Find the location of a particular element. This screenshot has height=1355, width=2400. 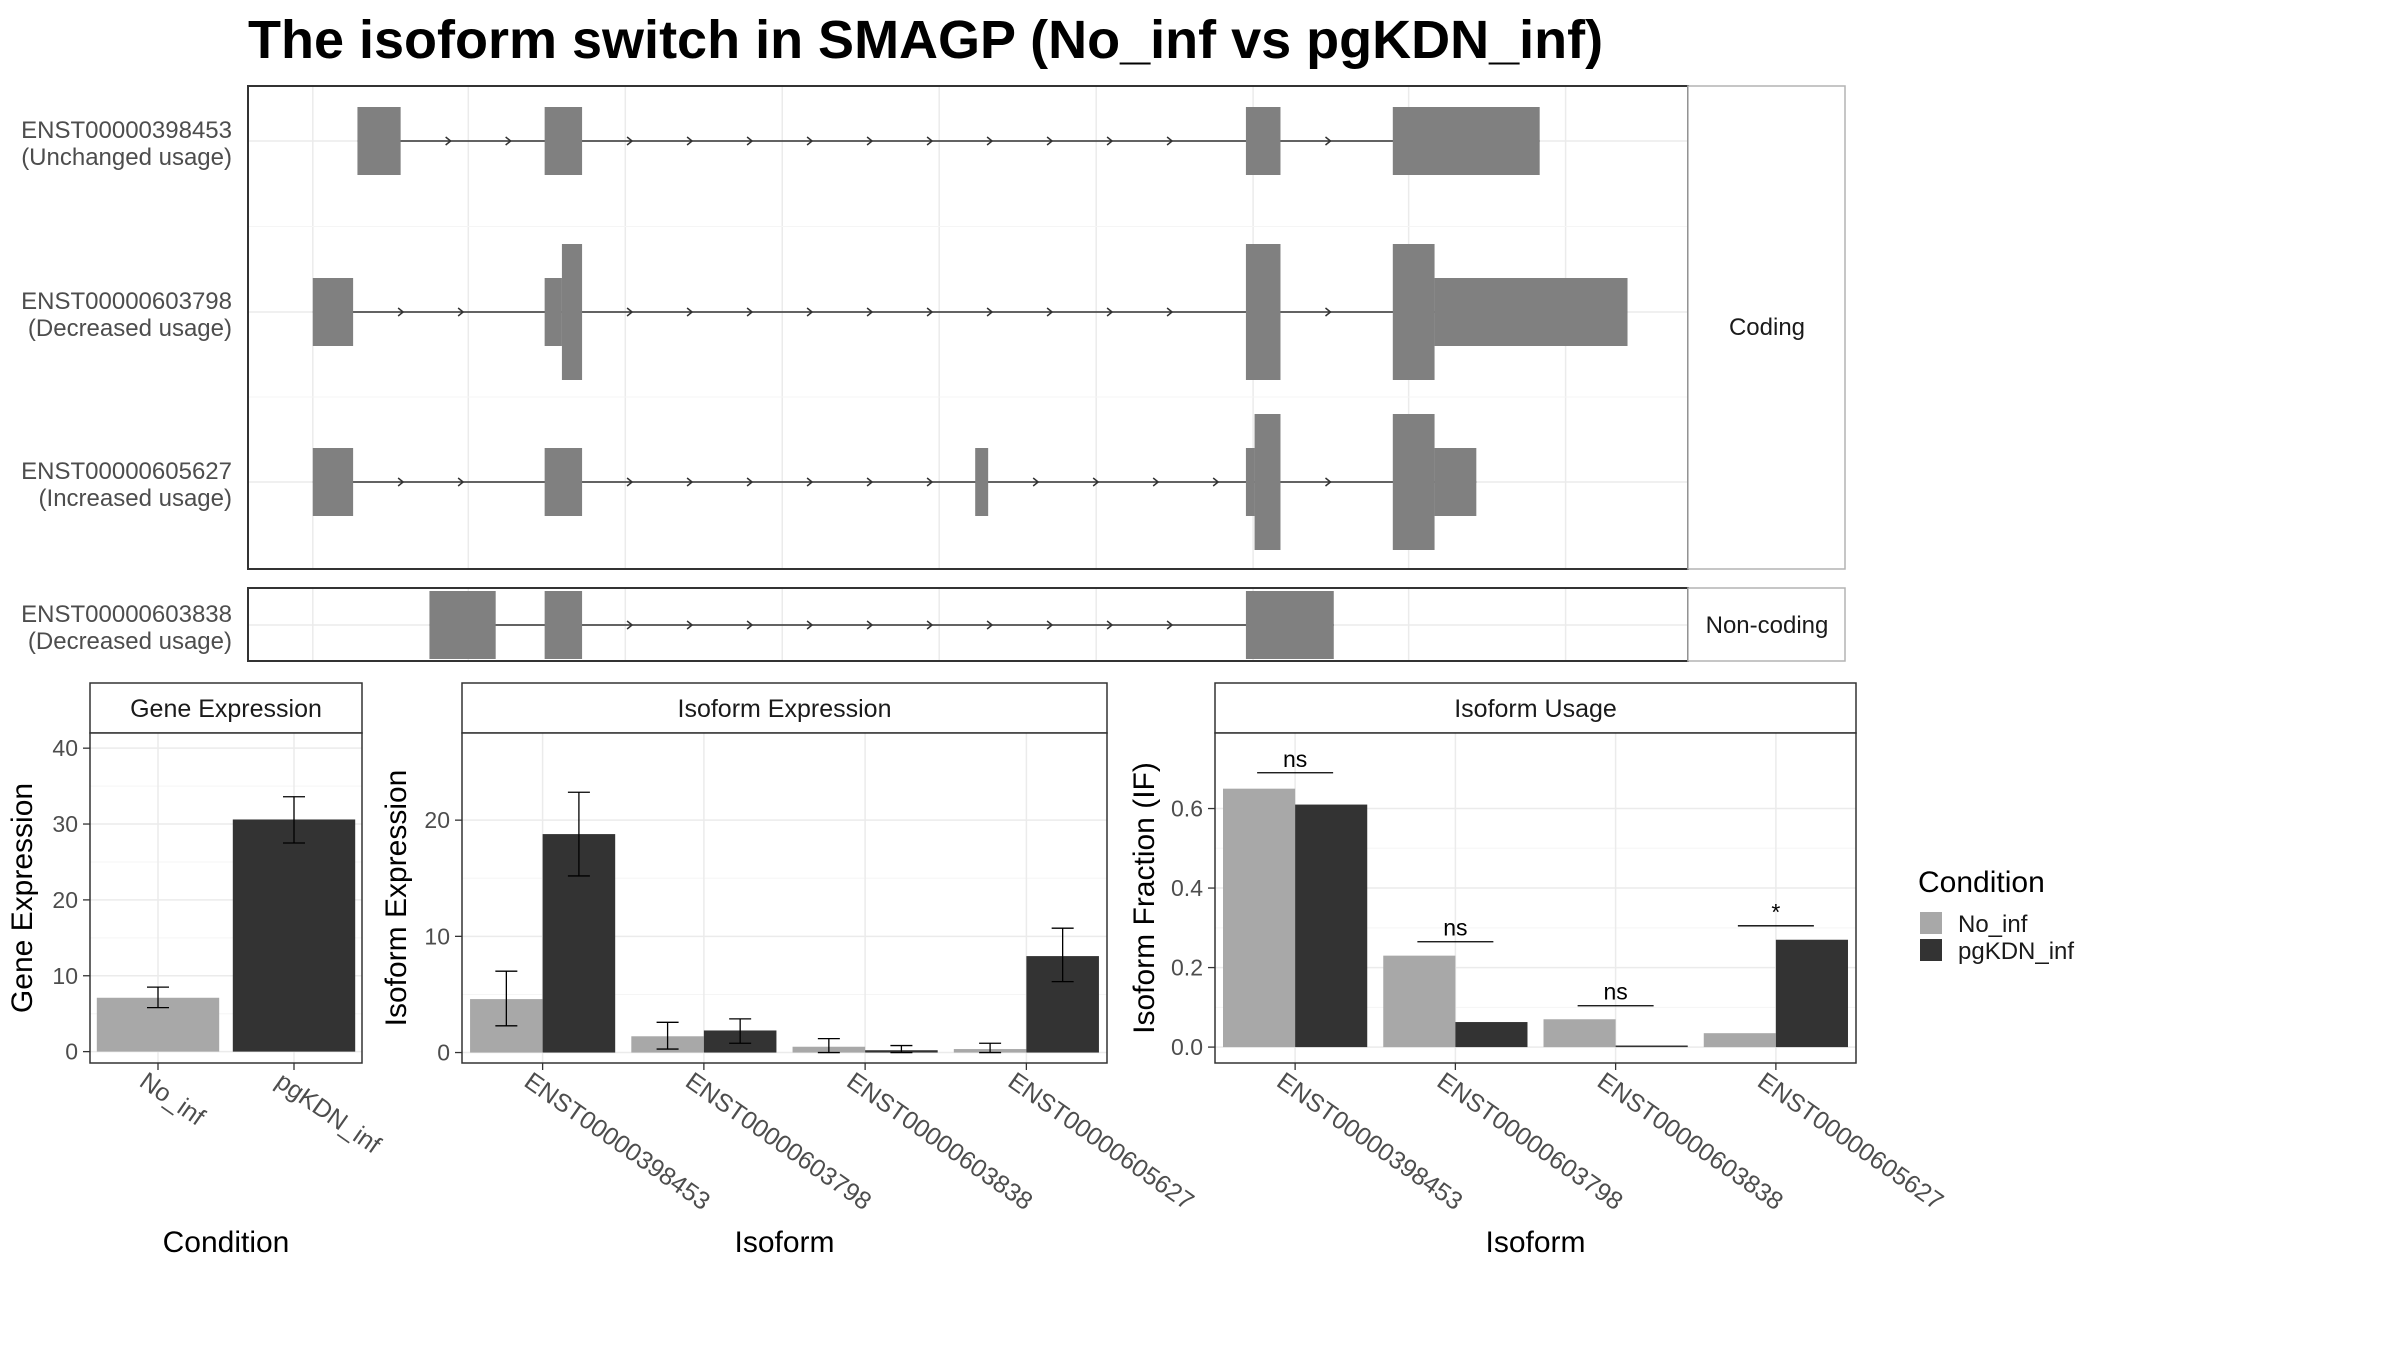

significance-label: * is located at coordinates (1775, 912).